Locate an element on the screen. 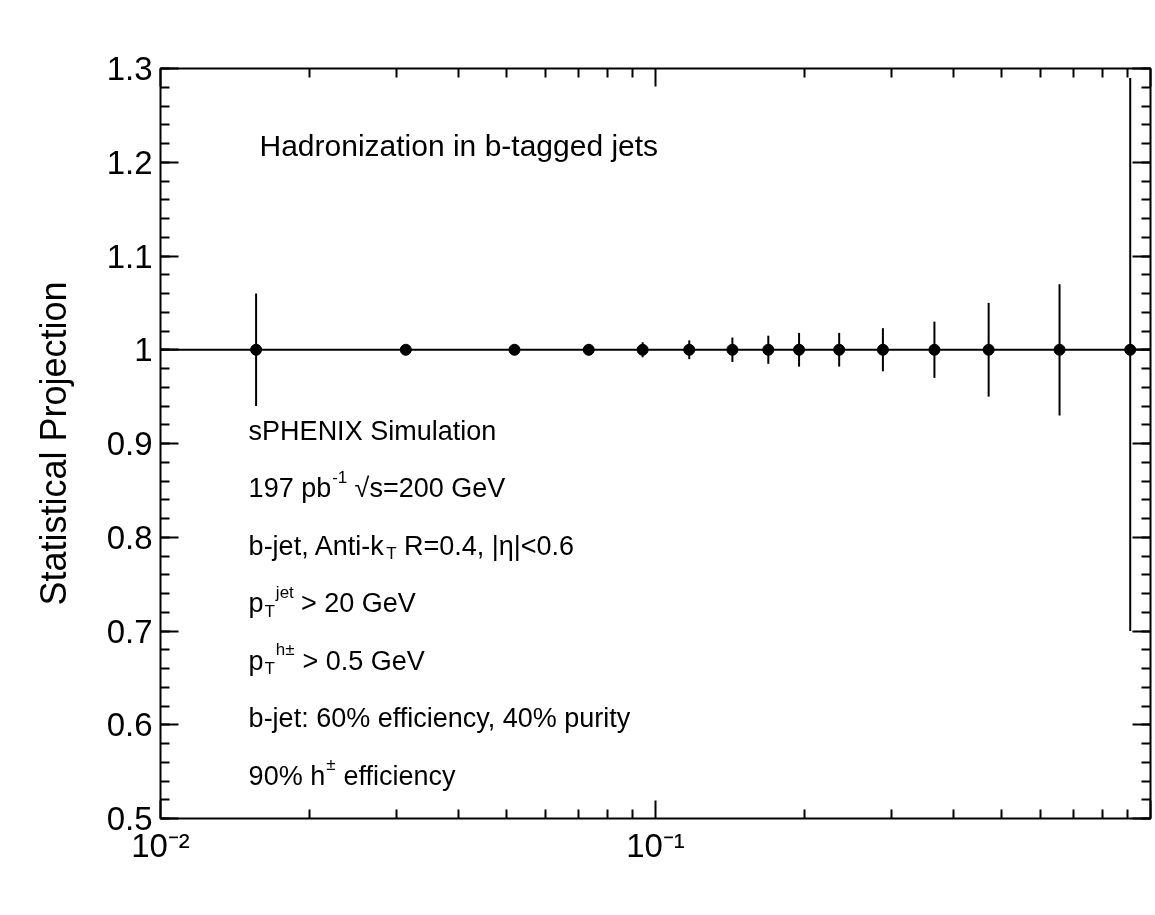 The width and height of the screenshot is (1155, 915). y-tick-label: 1.1 is located at coordinates (129, 256).